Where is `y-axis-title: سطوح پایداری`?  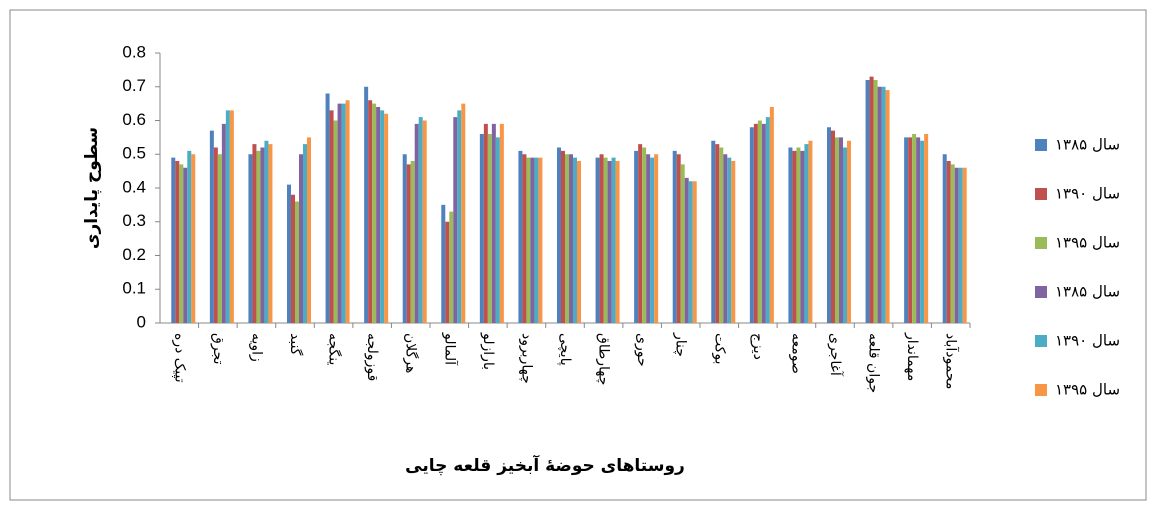 y-axis-title: سطوح پایداری is located at coordinates (92, 188).